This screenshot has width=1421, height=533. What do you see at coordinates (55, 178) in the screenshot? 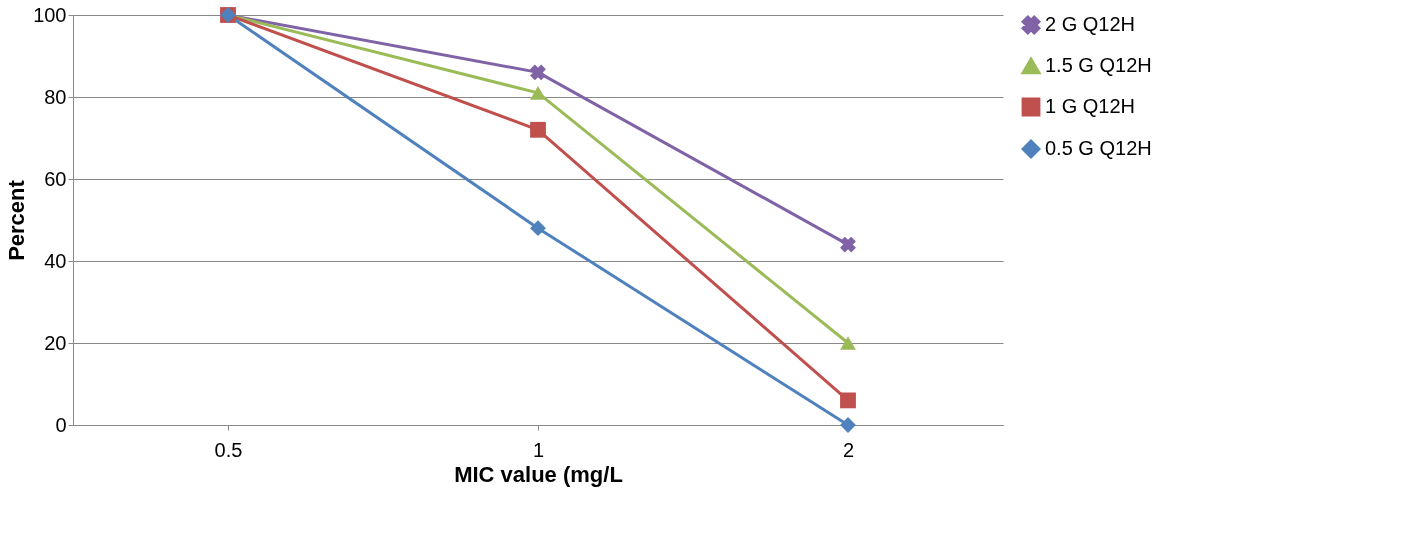
I see `y-tick-label: 60` at bounding box center [55, 178].